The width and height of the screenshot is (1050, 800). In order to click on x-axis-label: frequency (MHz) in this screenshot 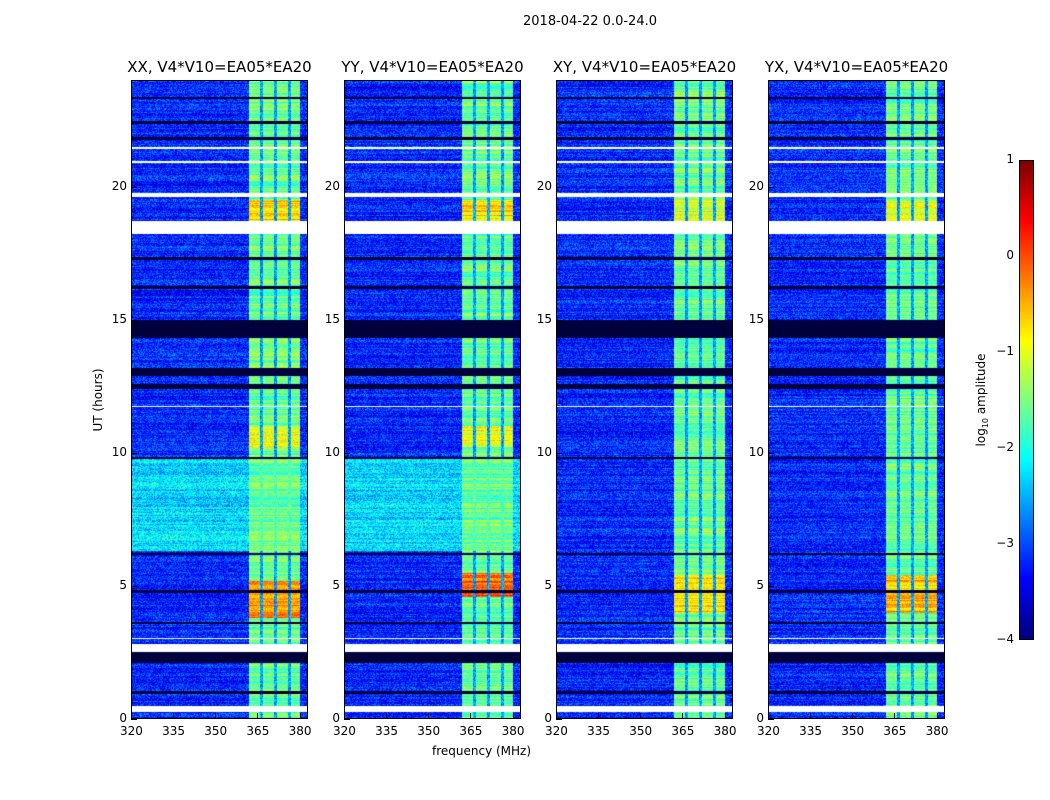, I will do `click(482, 751)`.